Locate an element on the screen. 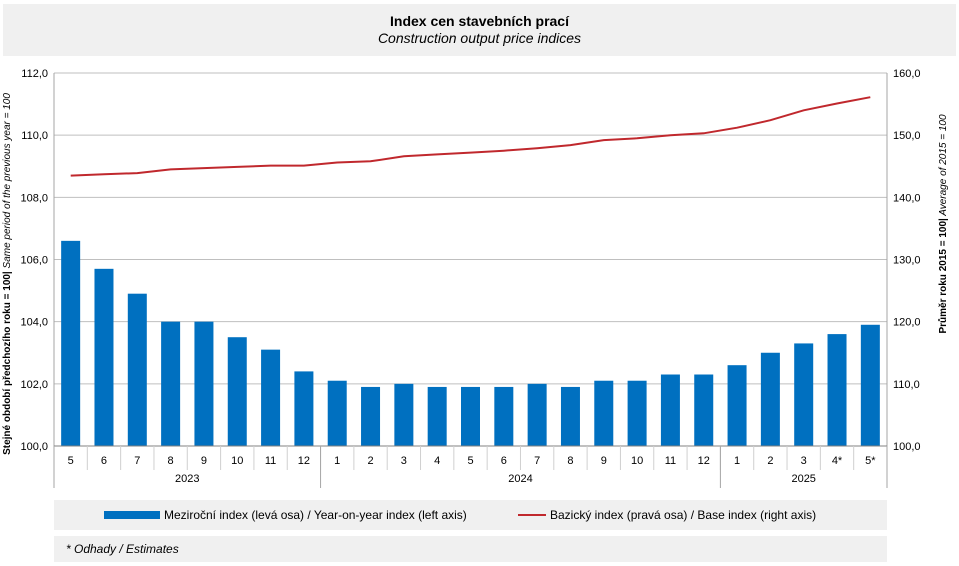 The width and height of the screenshot is (959, 566). y-left-tick-label: 110,0 is located at coordinates (34, 136).